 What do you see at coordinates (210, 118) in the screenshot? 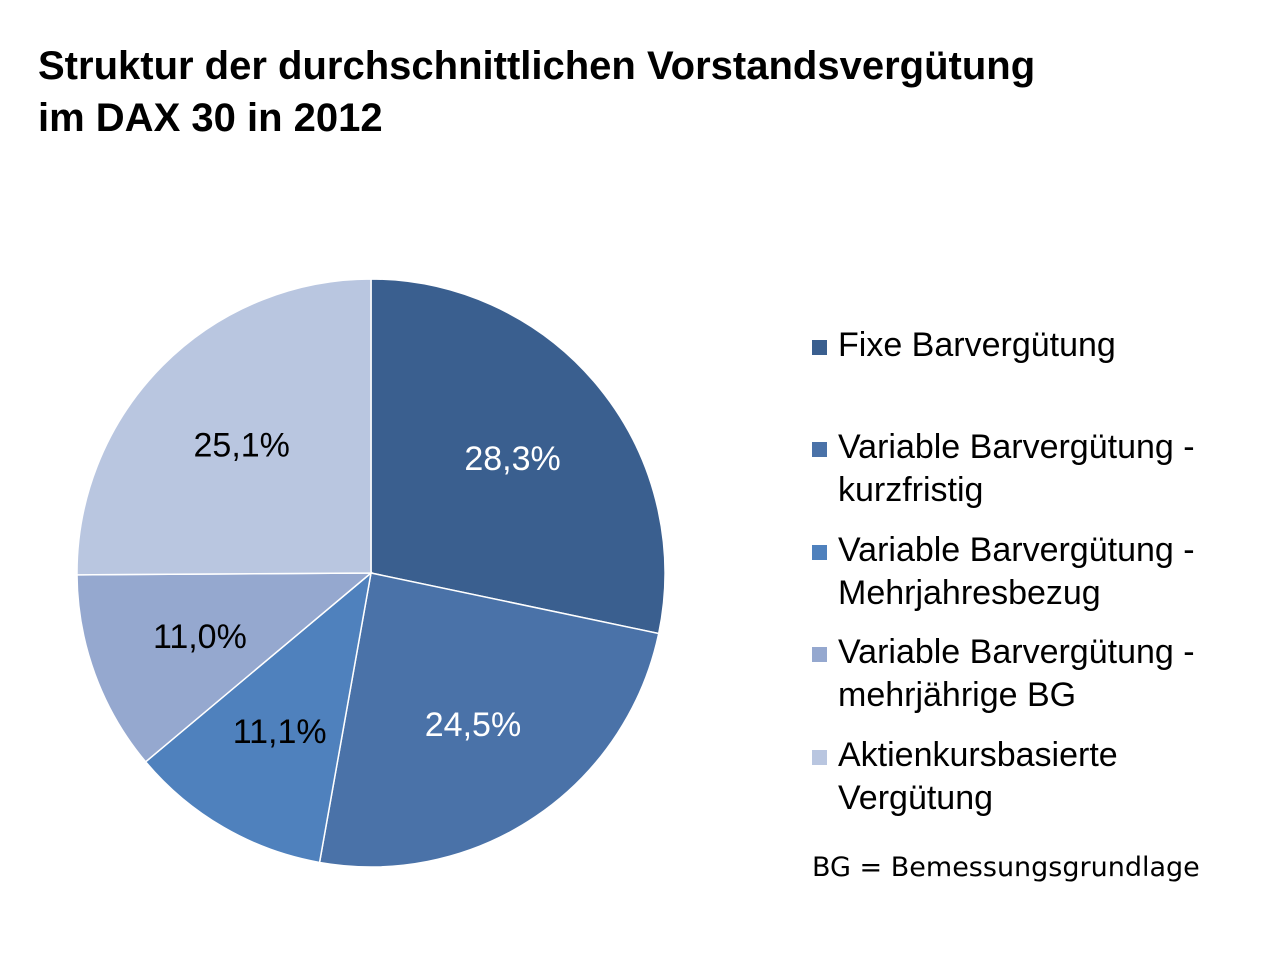
I see `chart-title-line-2: im DAX 30 in 2012` at bounding box center [210, 118].